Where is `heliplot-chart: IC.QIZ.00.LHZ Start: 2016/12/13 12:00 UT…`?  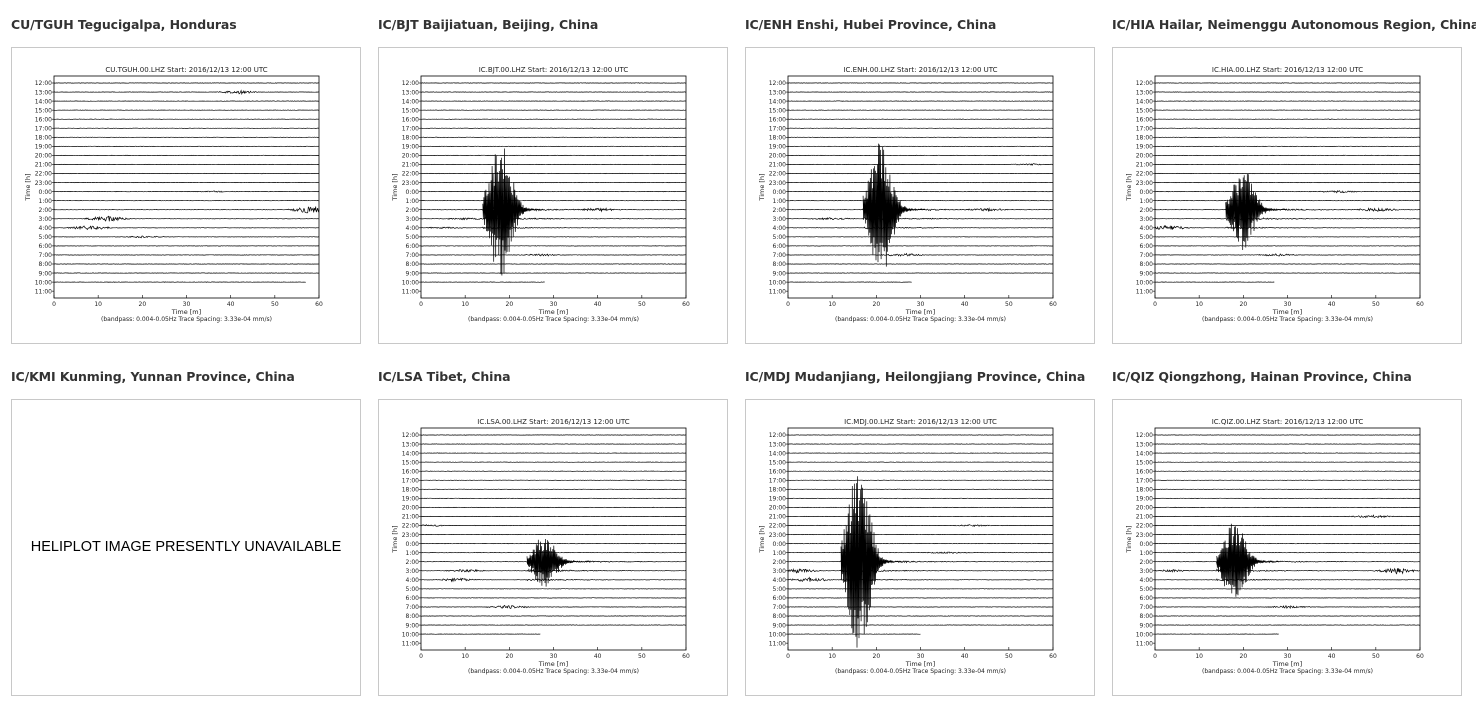
heliplot-chart: IC.QIZ.00.LHZ Start: 2016/12/13 12:00 UT… is located at coordinates (1274, 546).